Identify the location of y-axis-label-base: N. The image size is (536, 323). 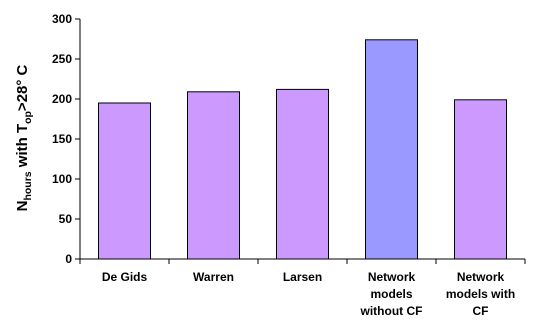
(22, 206).